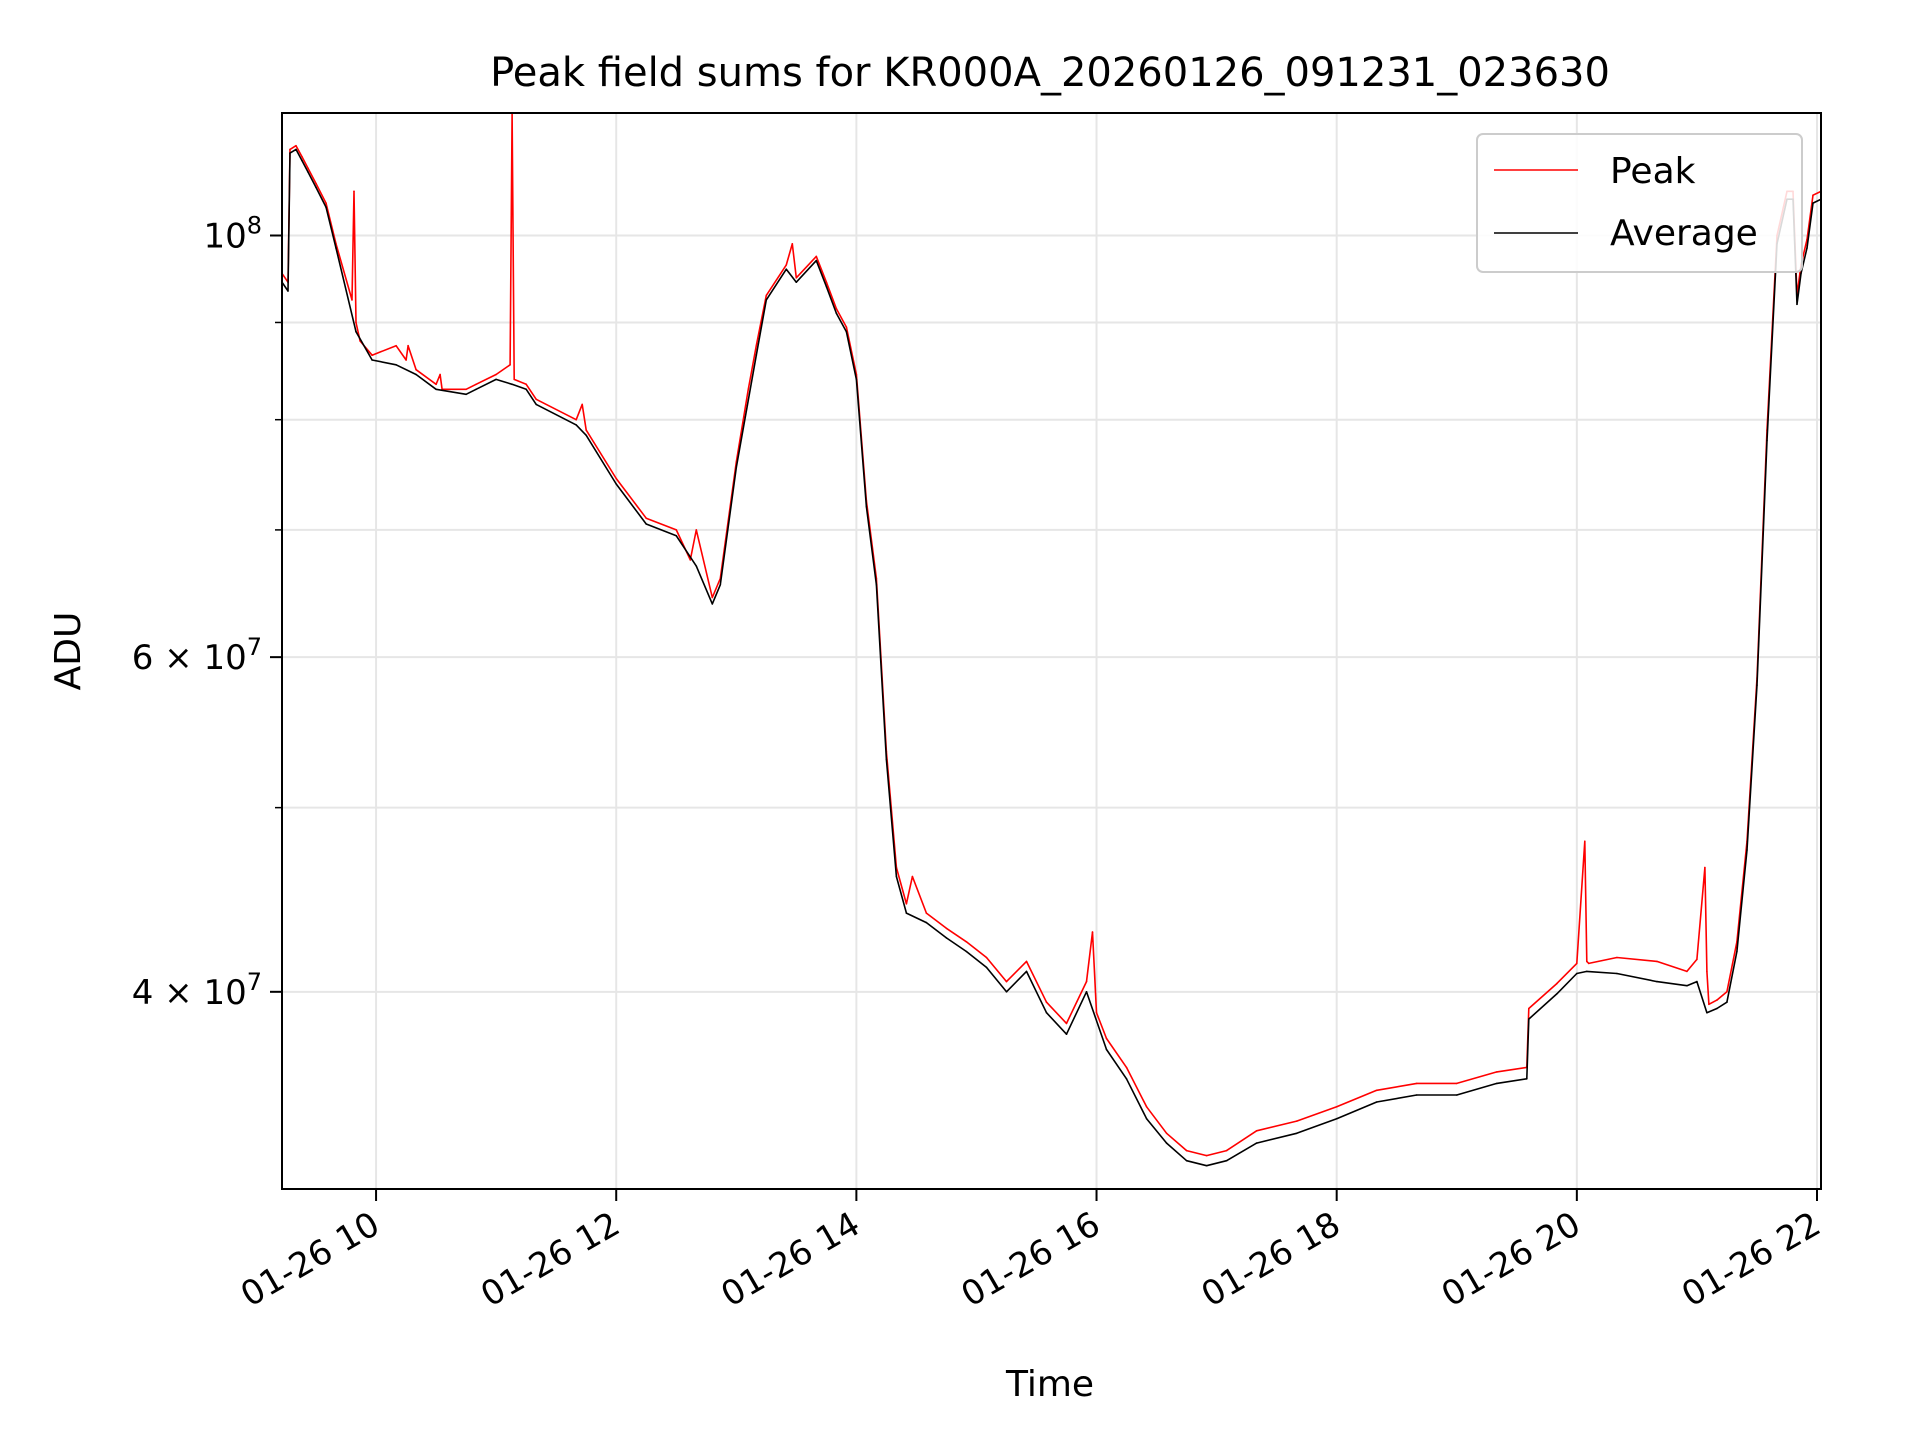 The image size is (1920, 1440). What do you see at coordinates (1653, 171) in the screenshot?
I see `legend-label-peak: Peak` at bounding box center [1653, 171].